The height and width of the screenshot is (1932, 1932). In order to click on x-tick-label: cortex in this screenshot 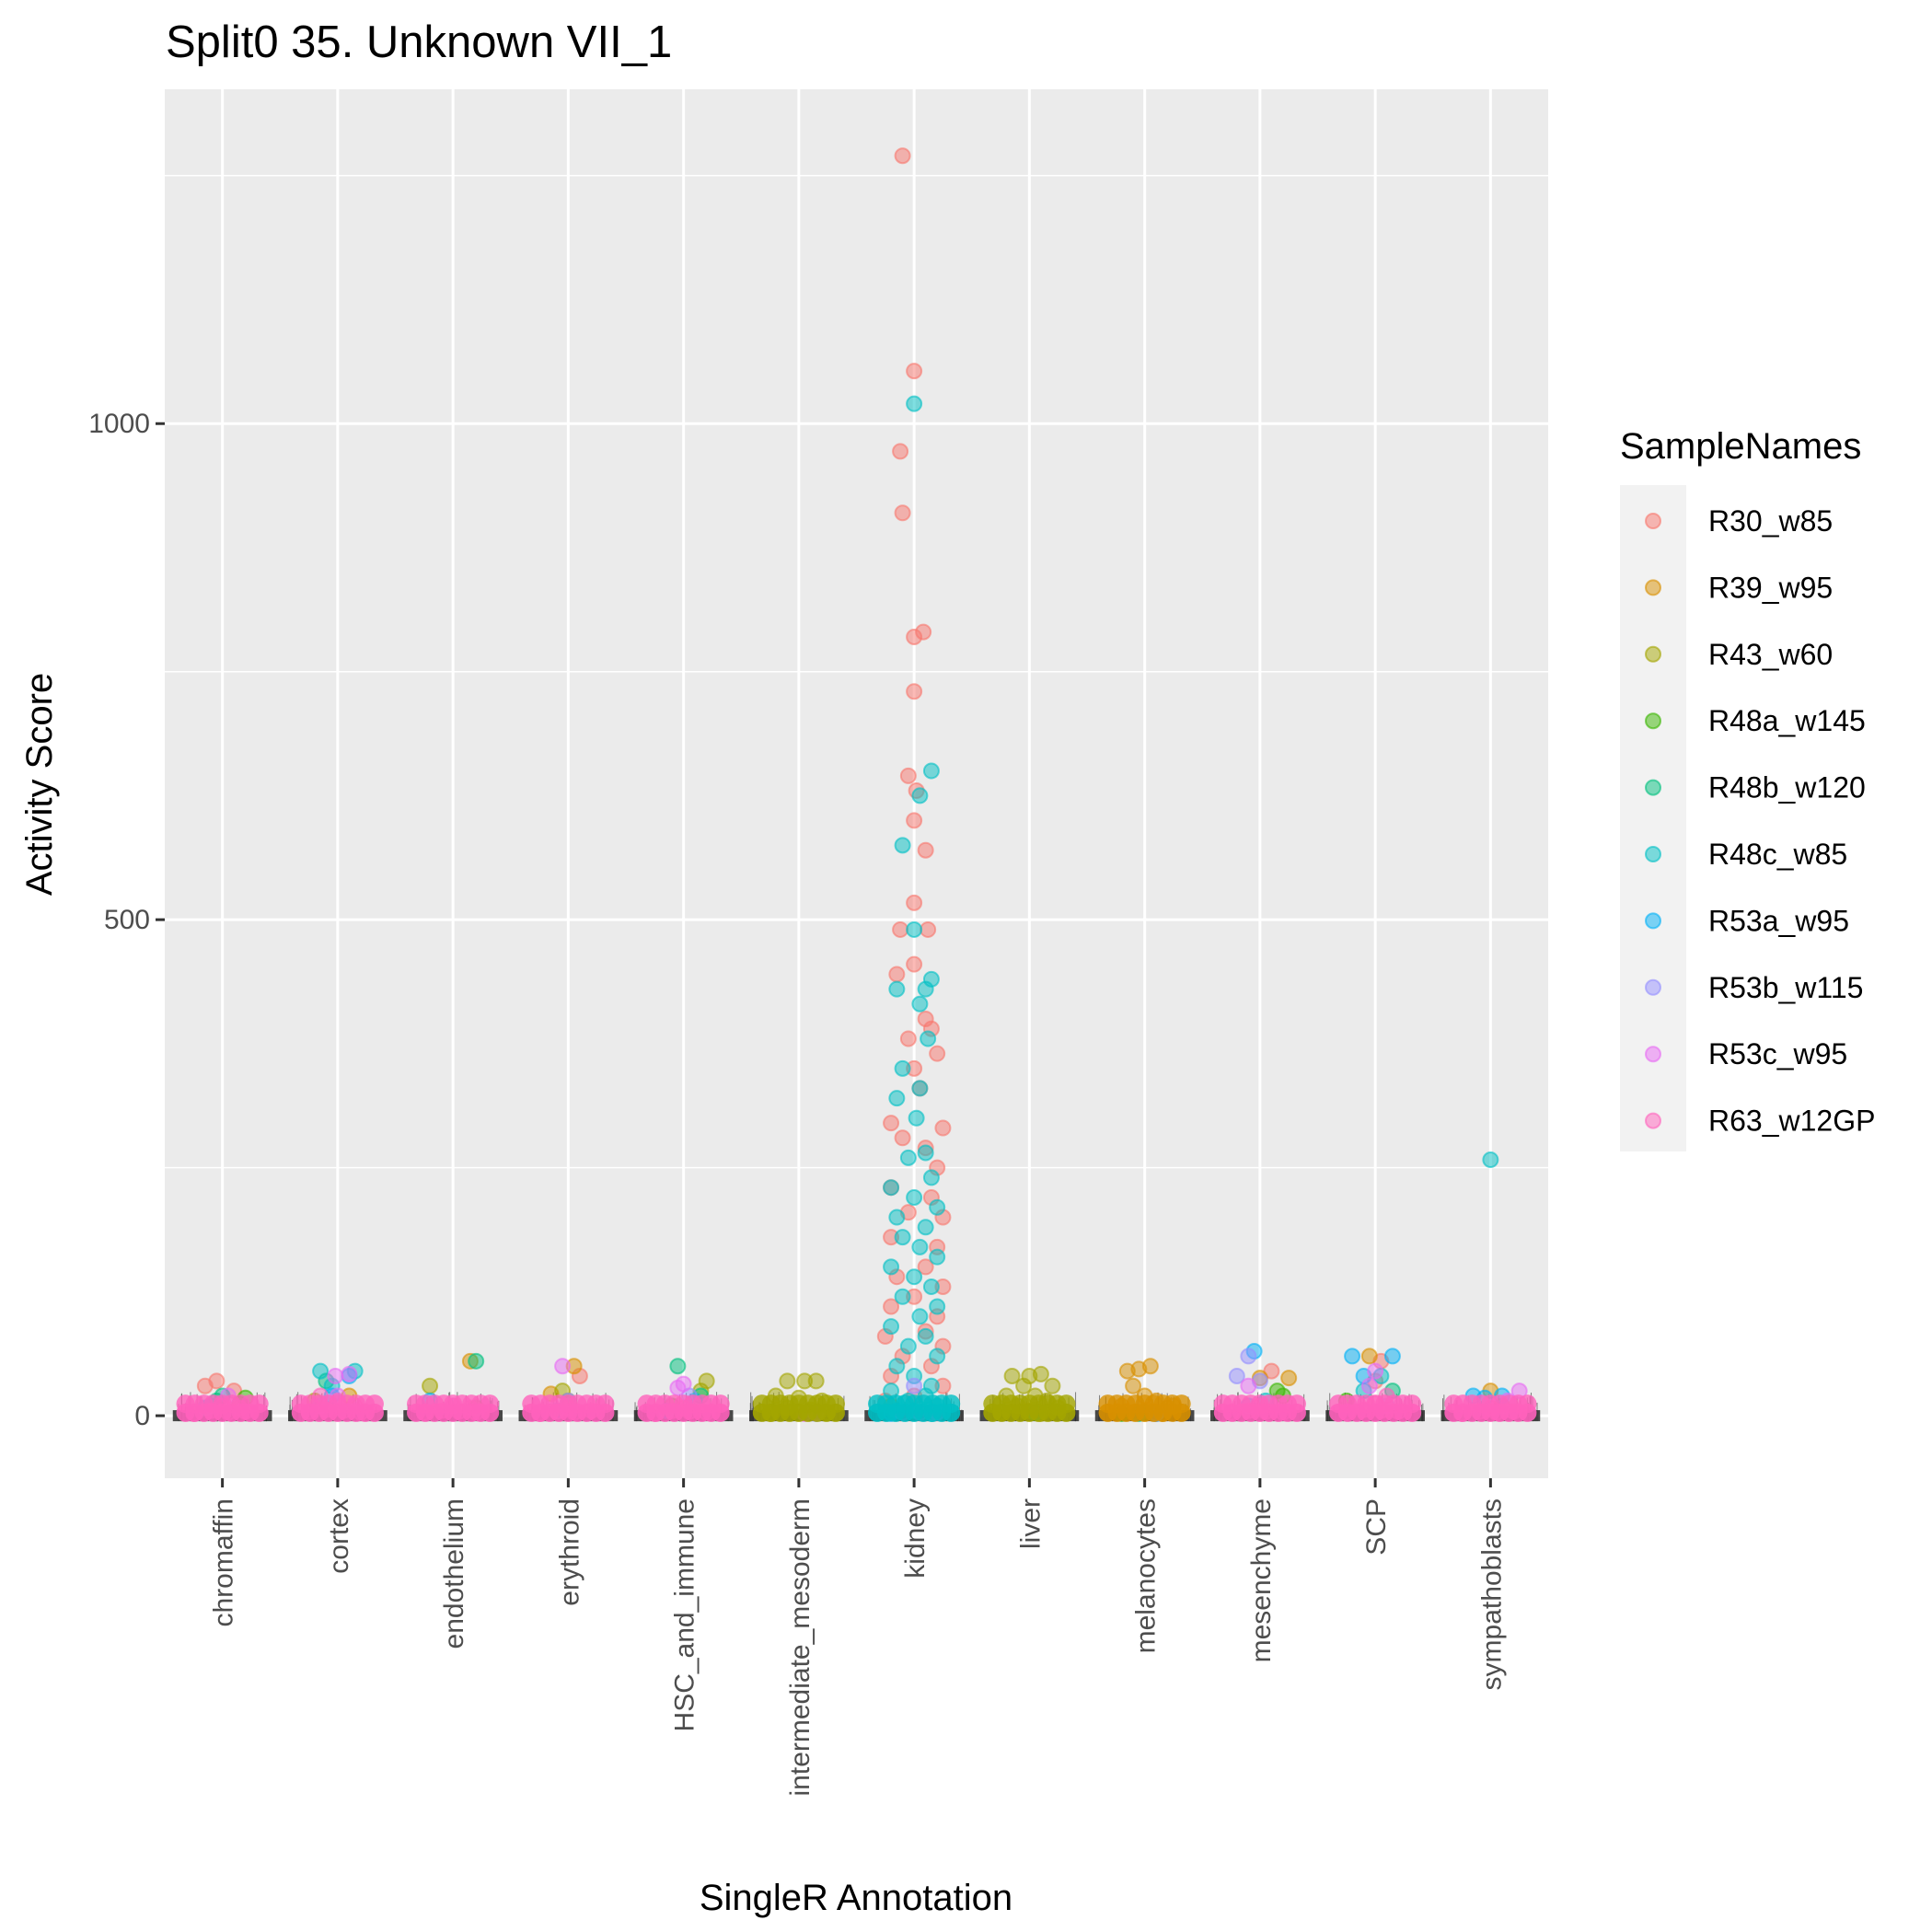, I will do `click(339, 1536)`.